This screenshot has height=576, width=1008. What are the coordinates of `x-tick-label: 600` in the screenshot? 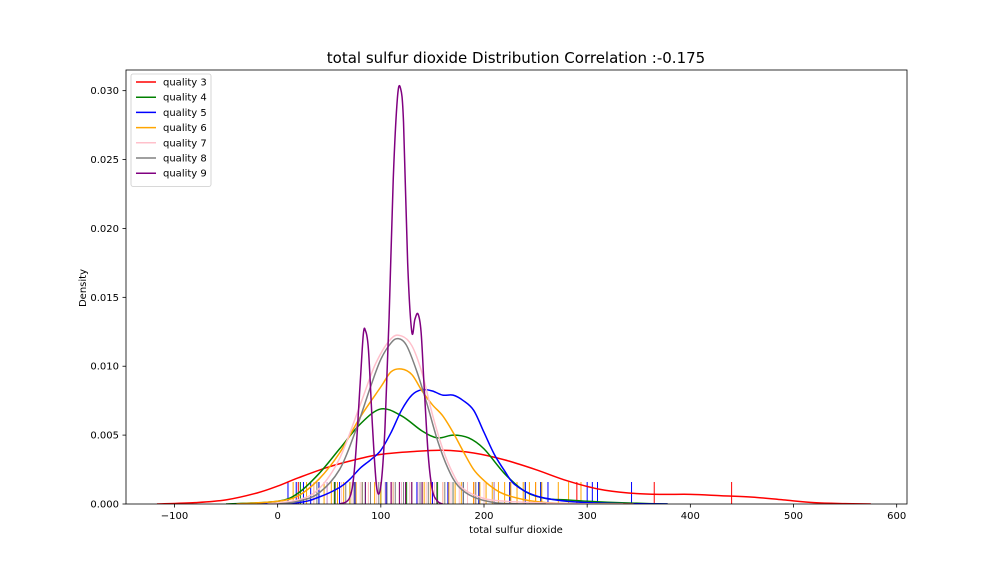 It's located at (896, 516).